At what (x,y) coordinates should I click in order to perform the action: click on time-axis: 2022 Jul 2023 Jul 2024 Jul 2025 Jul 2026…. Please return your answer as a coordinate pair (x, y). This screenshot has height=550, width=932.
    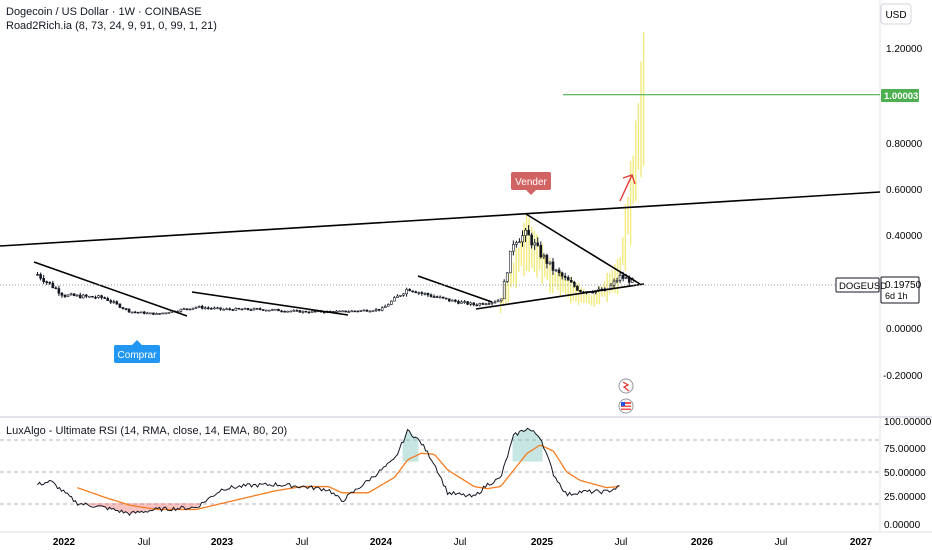
    Looking at the image, I should click on (463, 542).